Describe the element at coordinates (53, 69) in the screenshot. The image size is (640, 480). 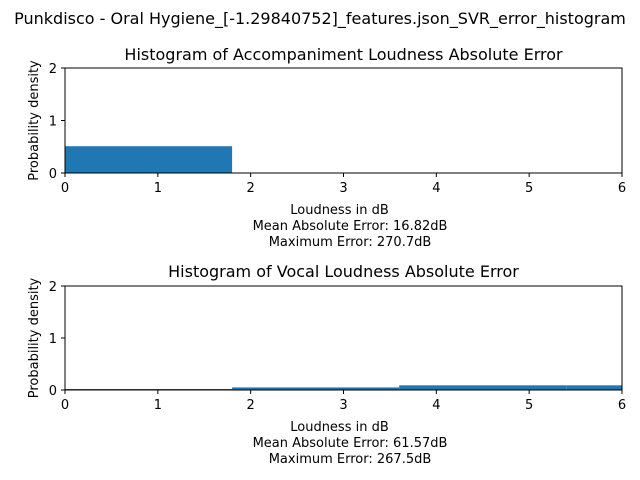
I see `panel-1-y-tick-label-2: 2` at that location.